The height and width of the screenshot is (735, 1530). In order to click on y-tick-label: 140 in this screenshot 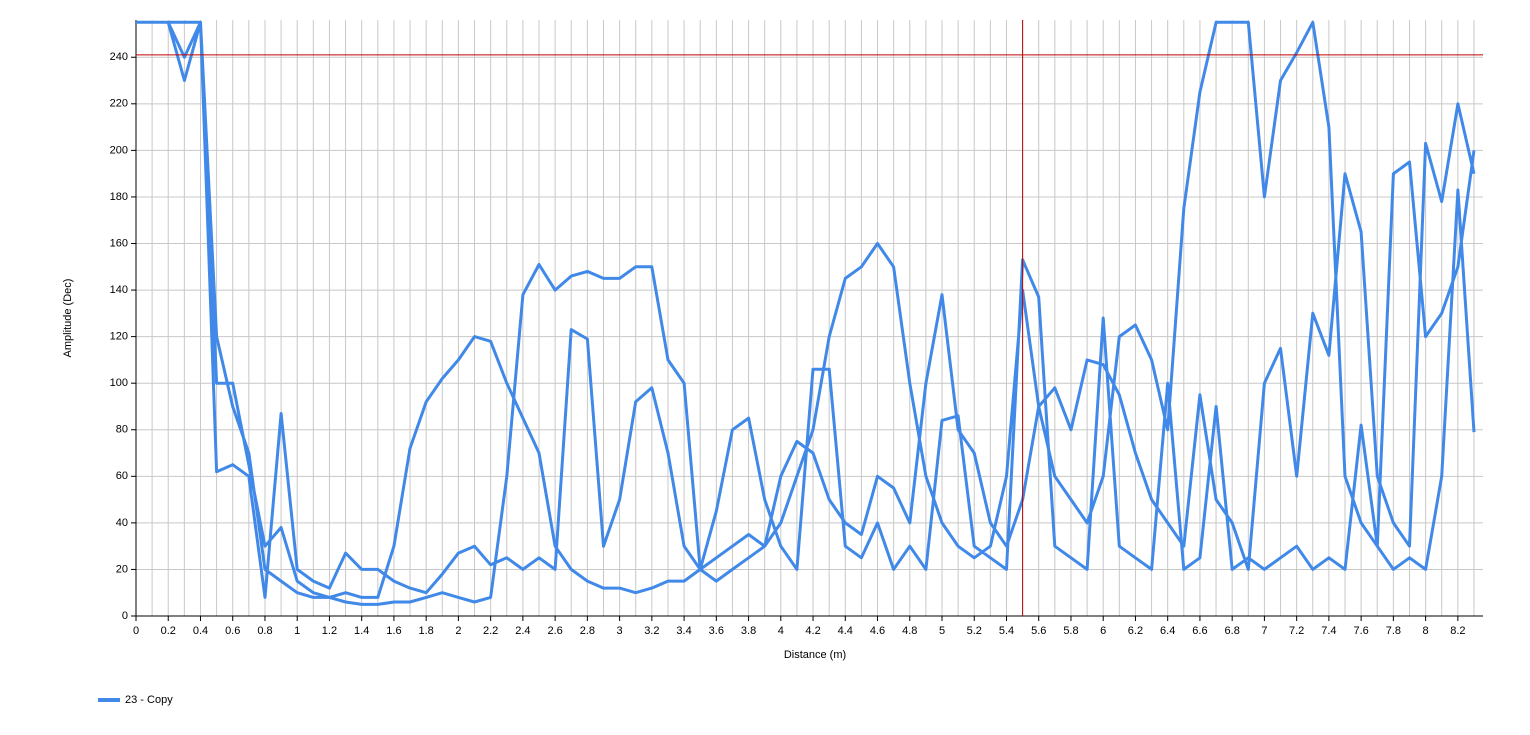, I will do `click(119, 290)`.